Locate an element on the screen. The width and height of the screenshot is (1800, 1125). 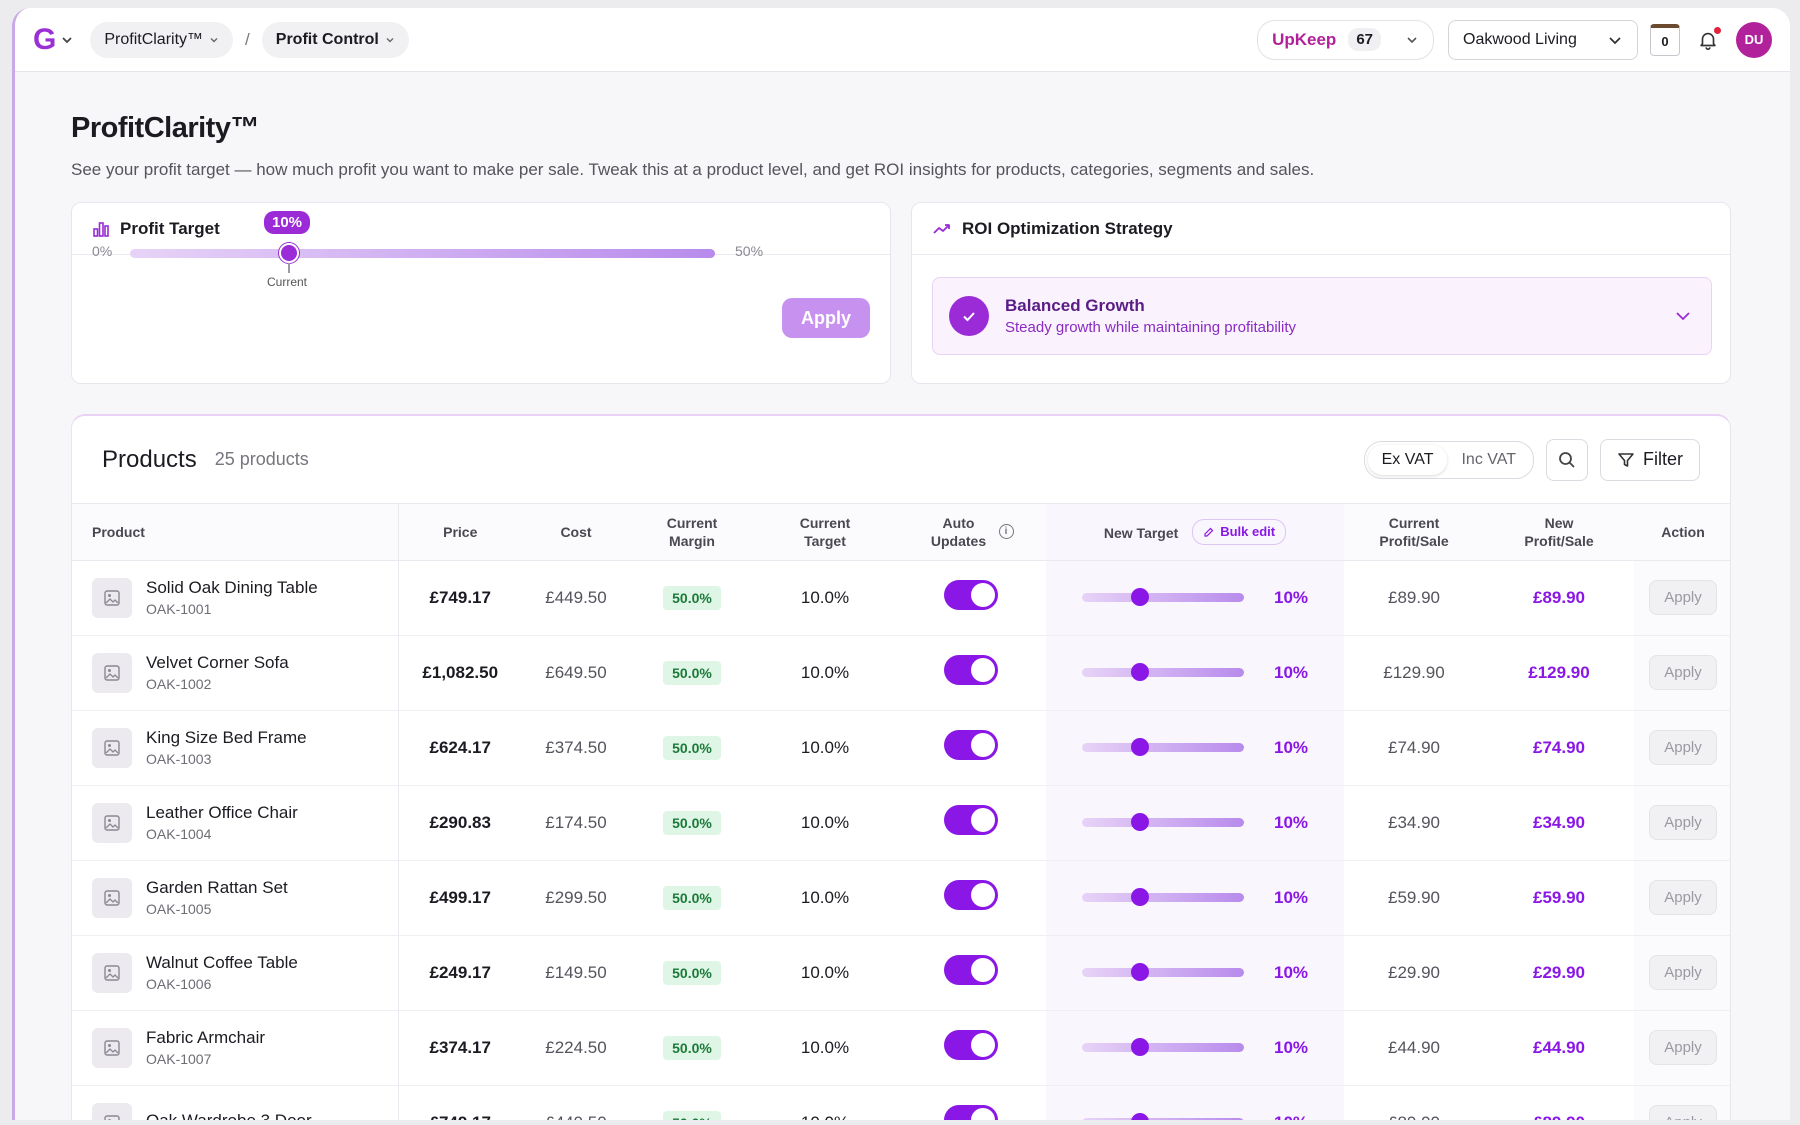
product-cell: Velvet Corner Sofa OAK-1002 is located at coordinates (235, 673).